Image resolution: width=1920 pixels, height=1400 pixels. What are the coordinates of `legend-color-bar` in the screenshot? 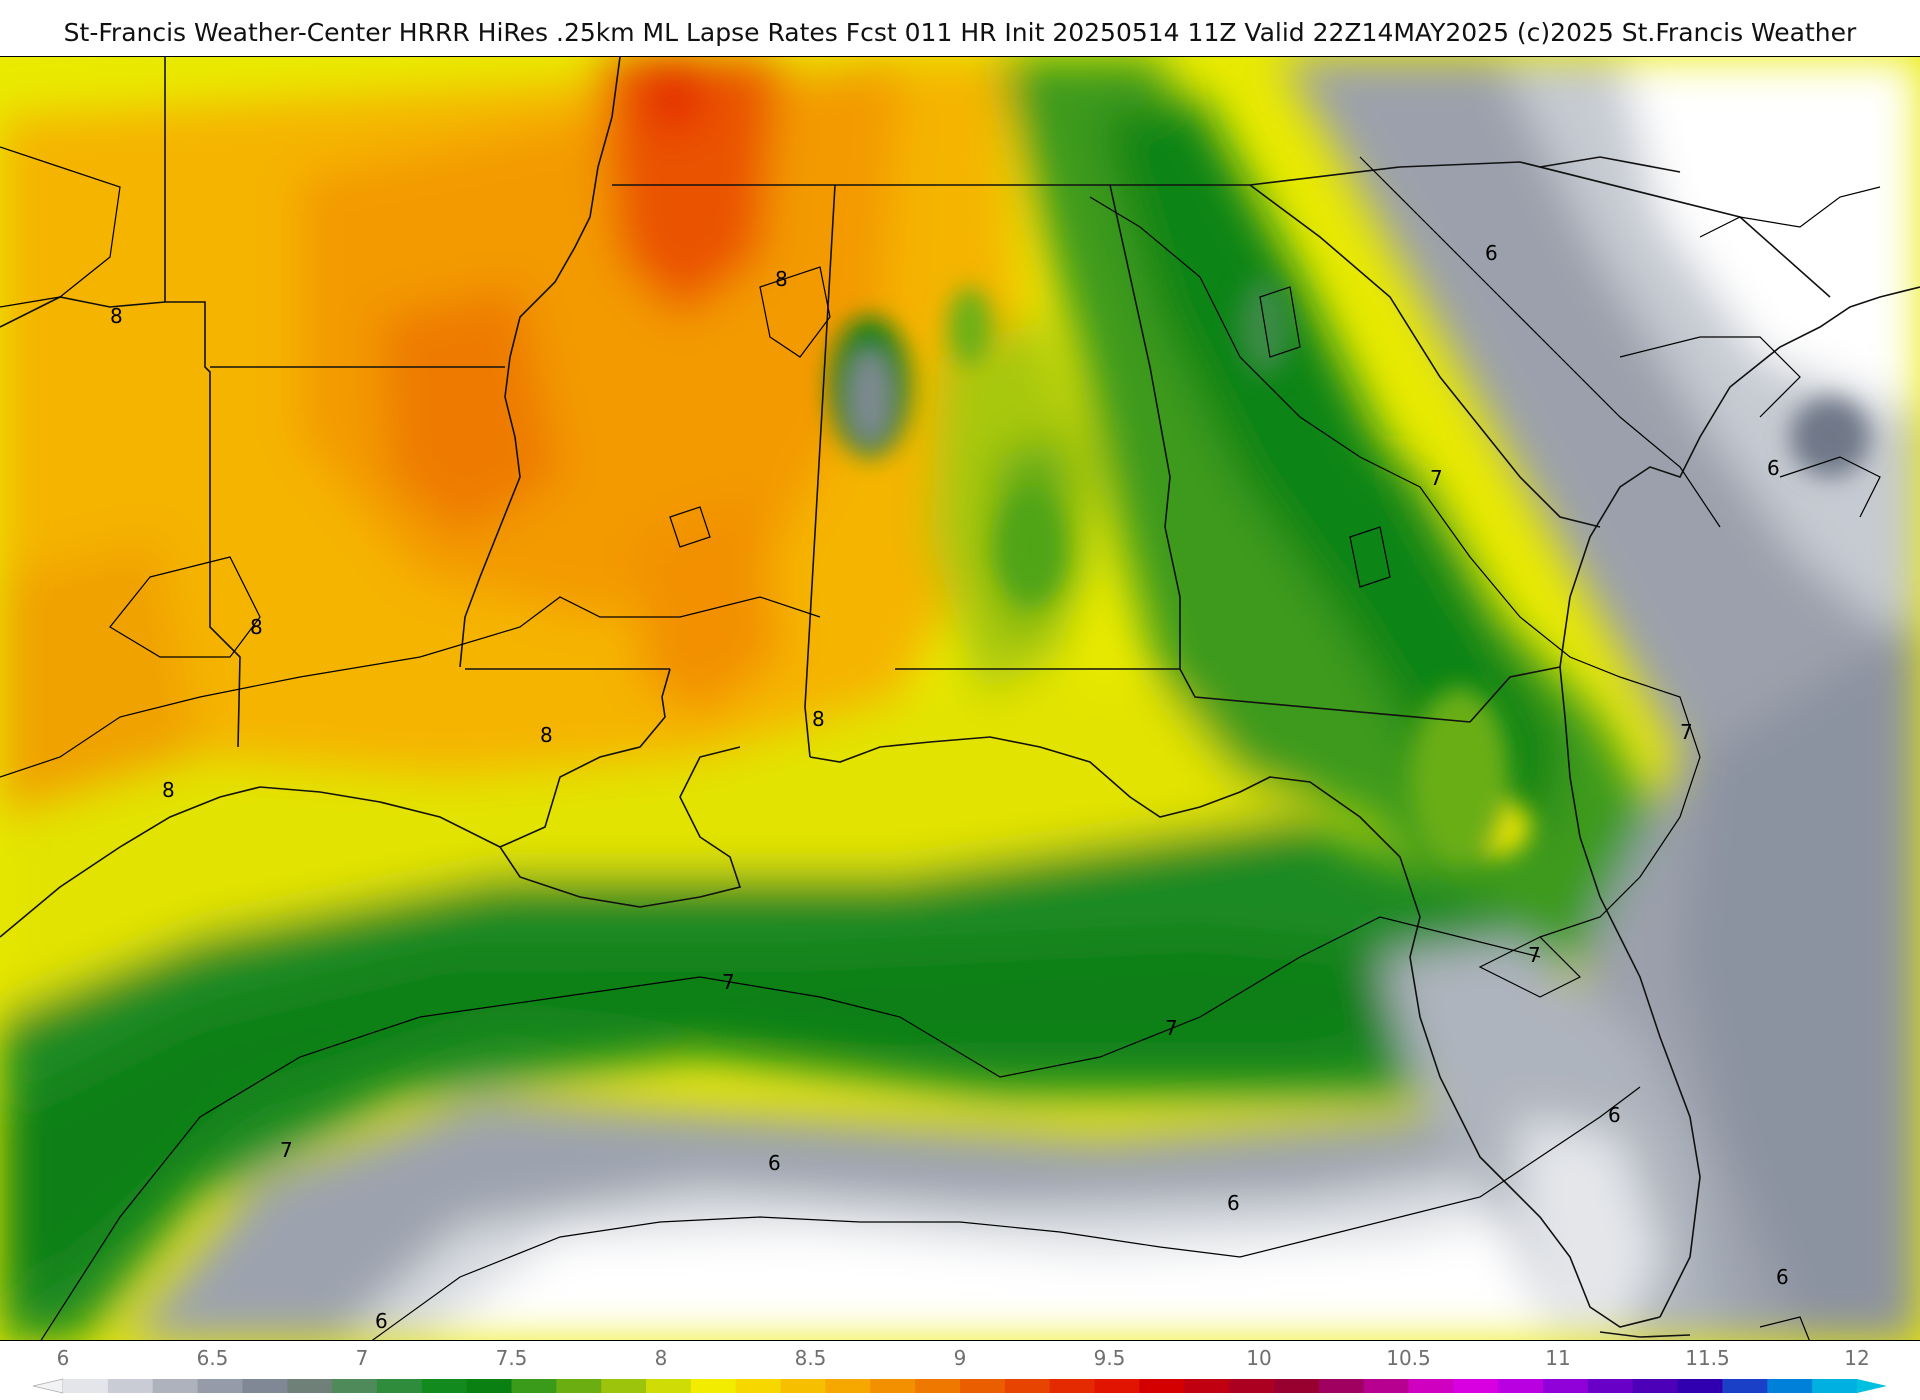 It's located at (959, 1386).